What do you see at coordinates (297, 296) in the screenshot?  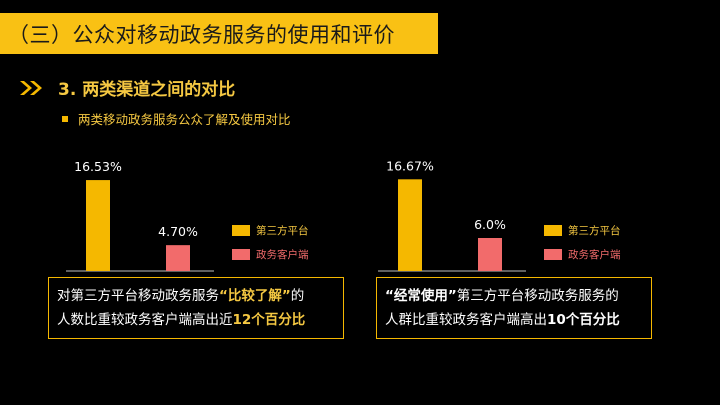 I see `note-text: 的` at bounding box center [297, 296].